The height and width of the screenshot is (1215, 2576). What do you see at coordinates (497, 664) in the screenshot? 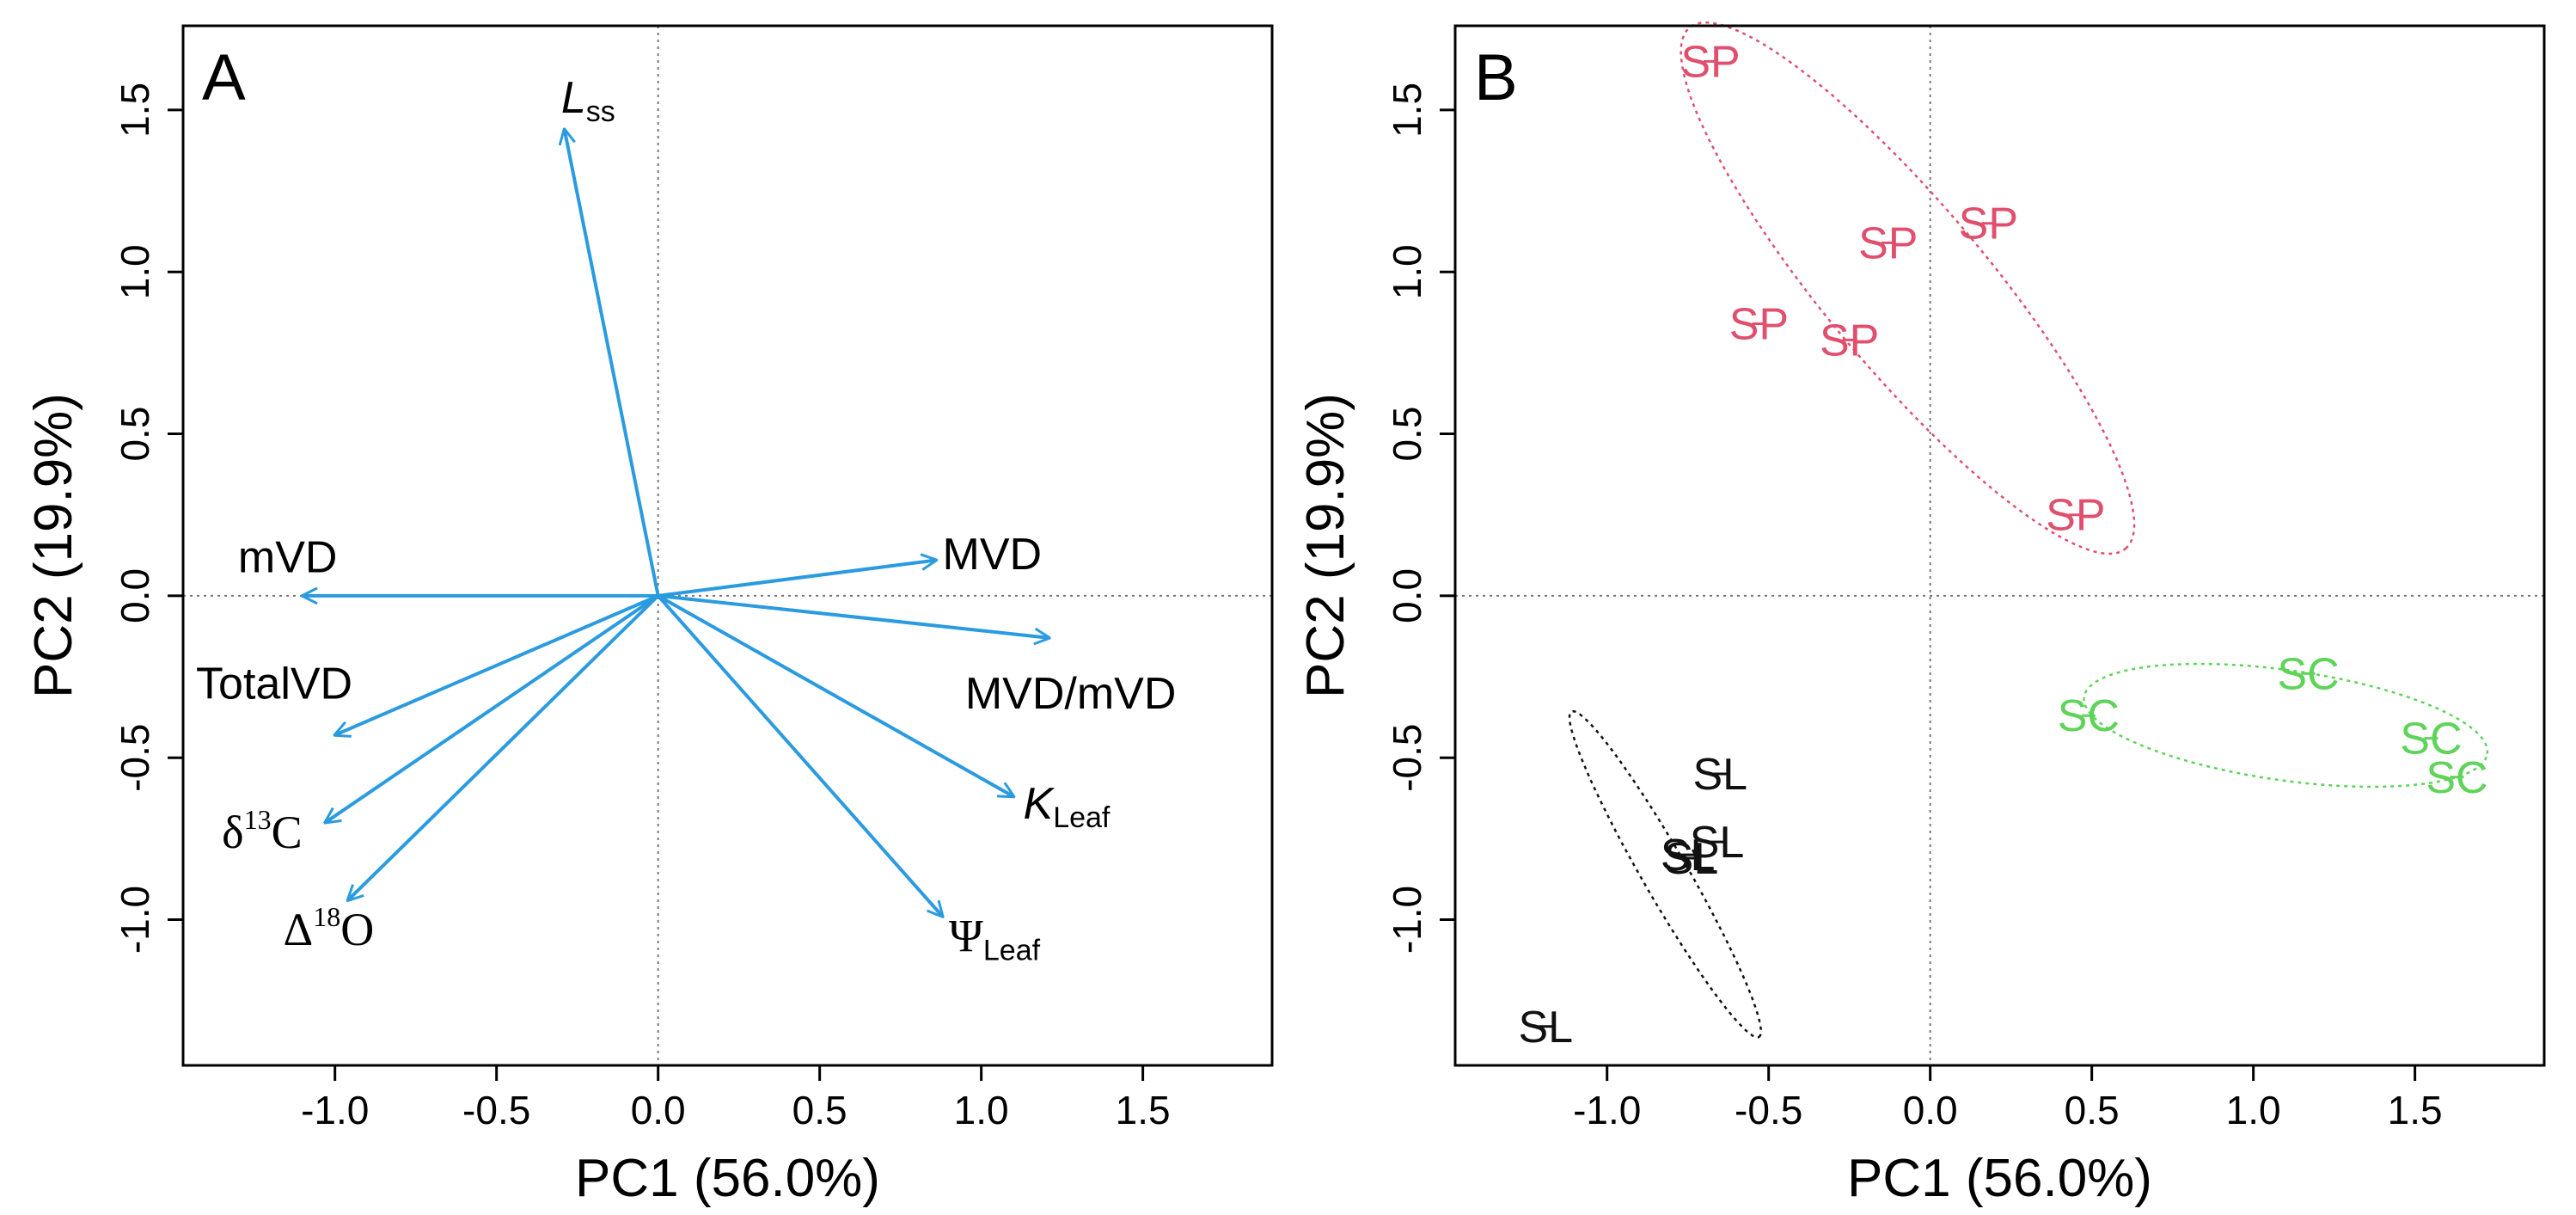
I see `vector-arrow-totalvd` at bounding box center [497, 664].